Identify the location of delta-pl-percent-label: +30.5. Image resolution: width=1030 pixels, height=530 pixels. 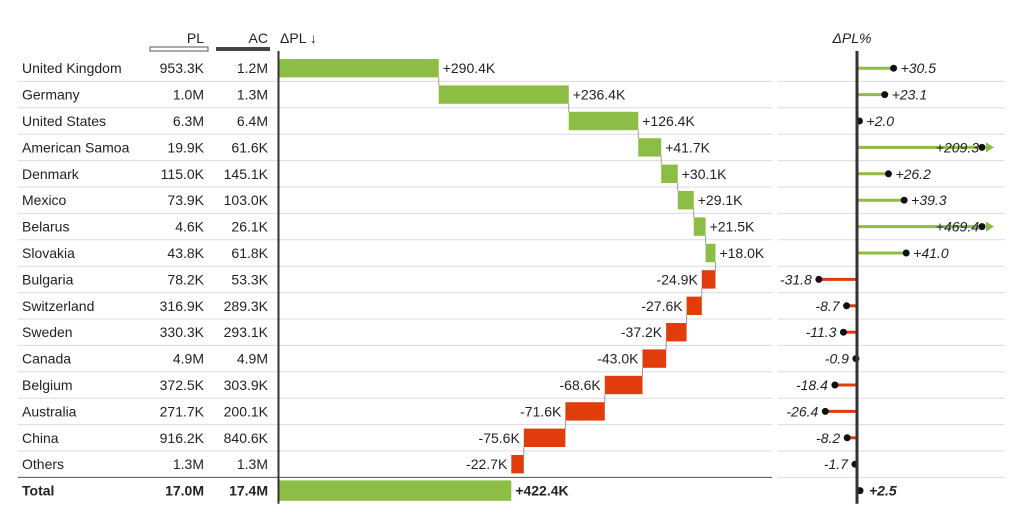
(919, 68).